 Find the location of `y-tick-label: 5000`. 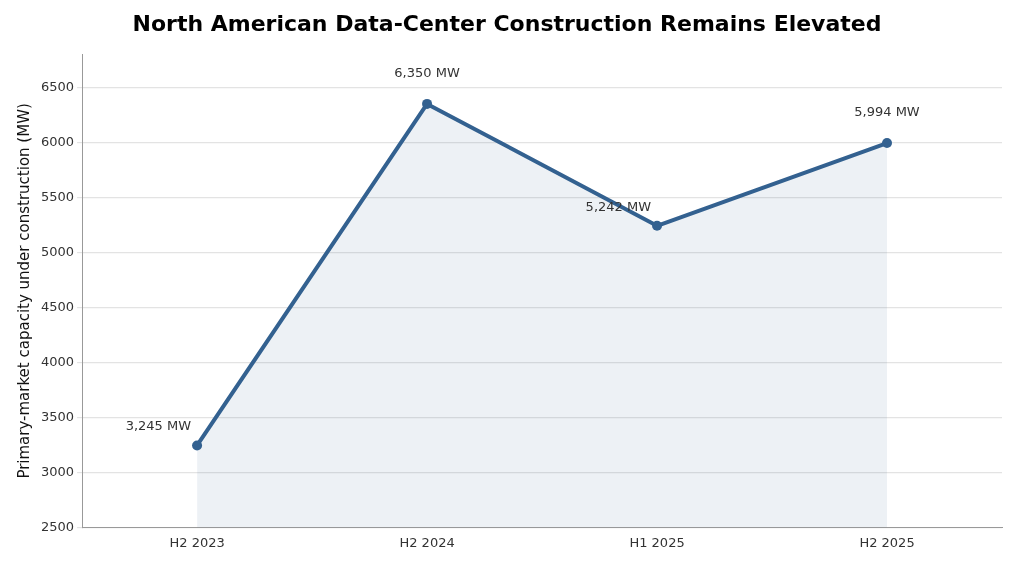

y-tick-label: 5000 is located at coordinates (57, 251).